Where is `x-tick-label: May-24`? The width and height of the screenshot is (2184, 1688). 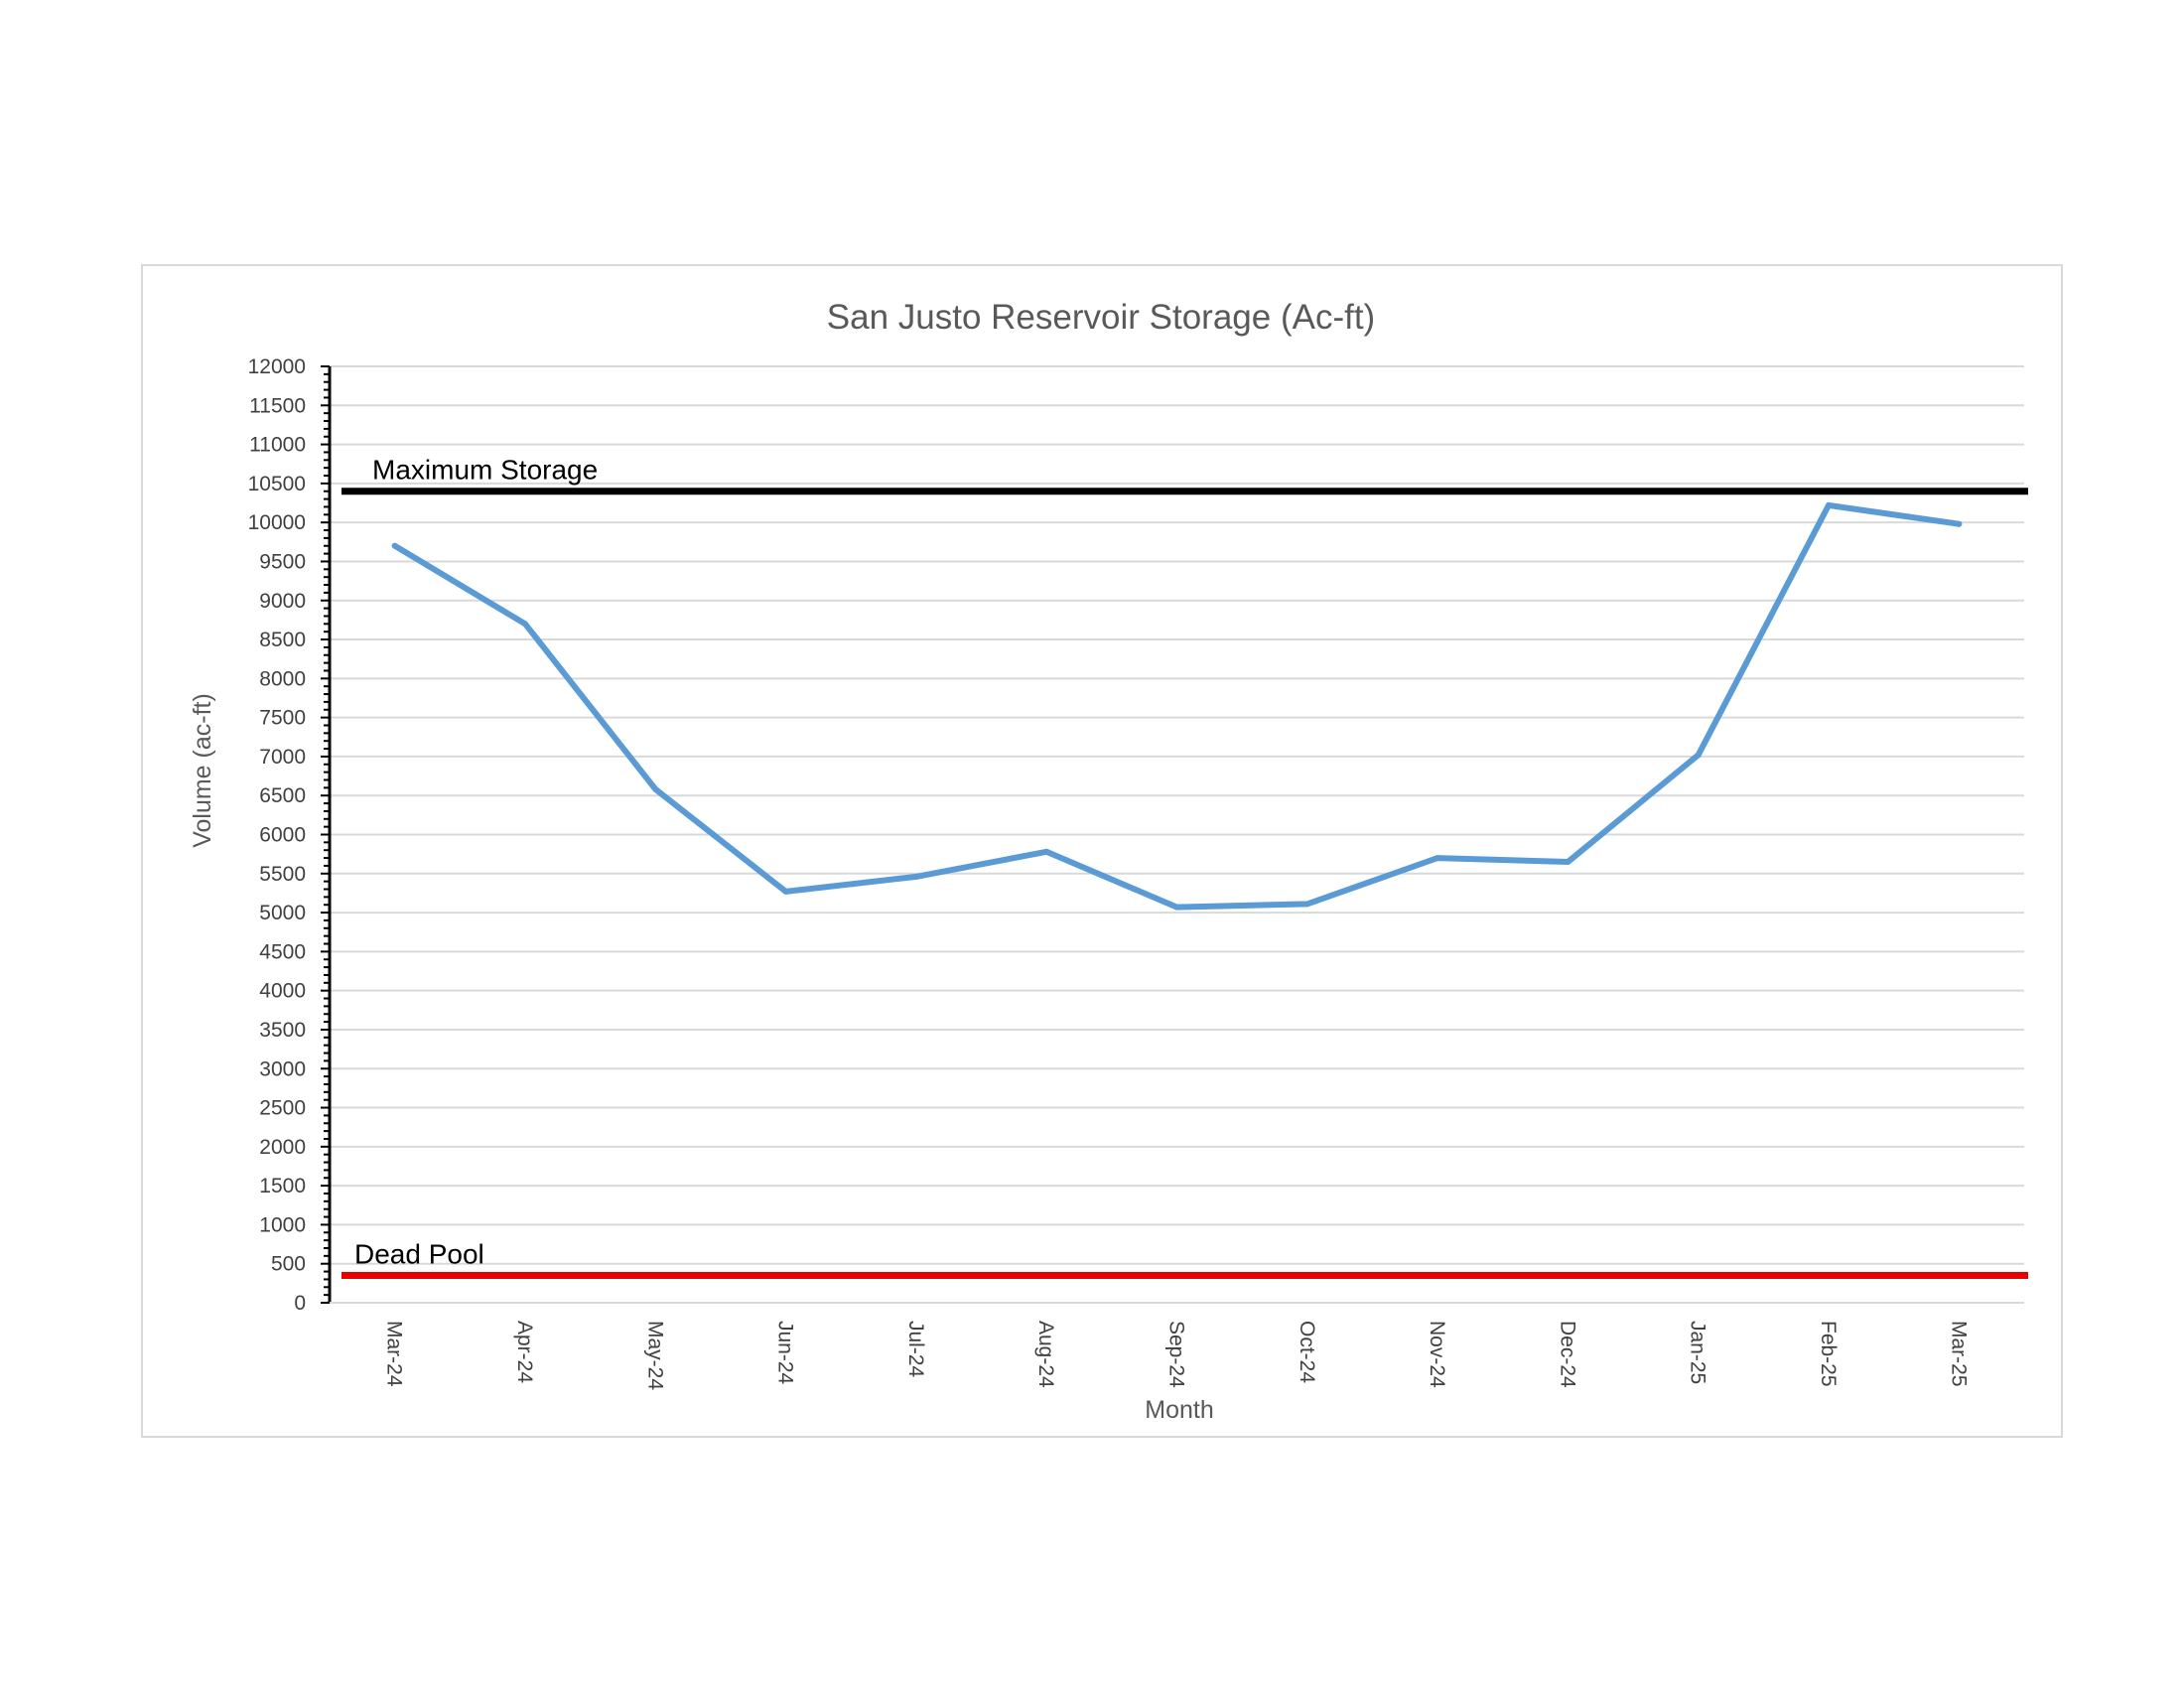
x-tick-label: May-24 is located at coordinates (654, 1355).